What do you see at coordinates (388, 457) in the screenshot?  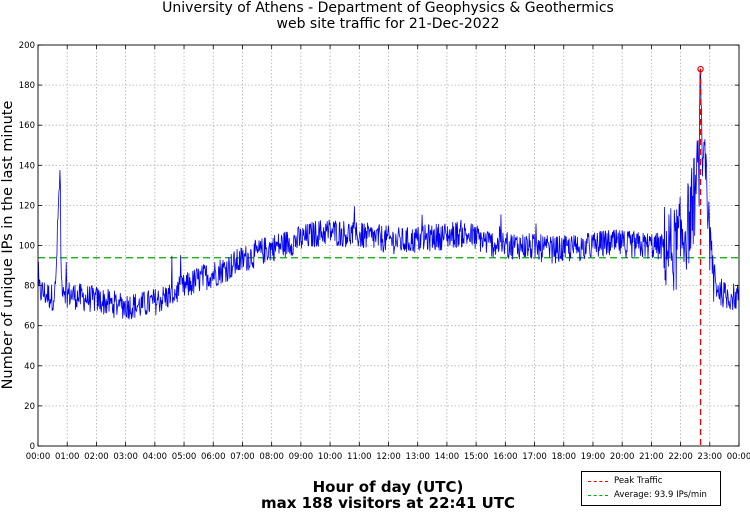 I see `x-tick-label: 12:00` at bounding box center [388, 457].